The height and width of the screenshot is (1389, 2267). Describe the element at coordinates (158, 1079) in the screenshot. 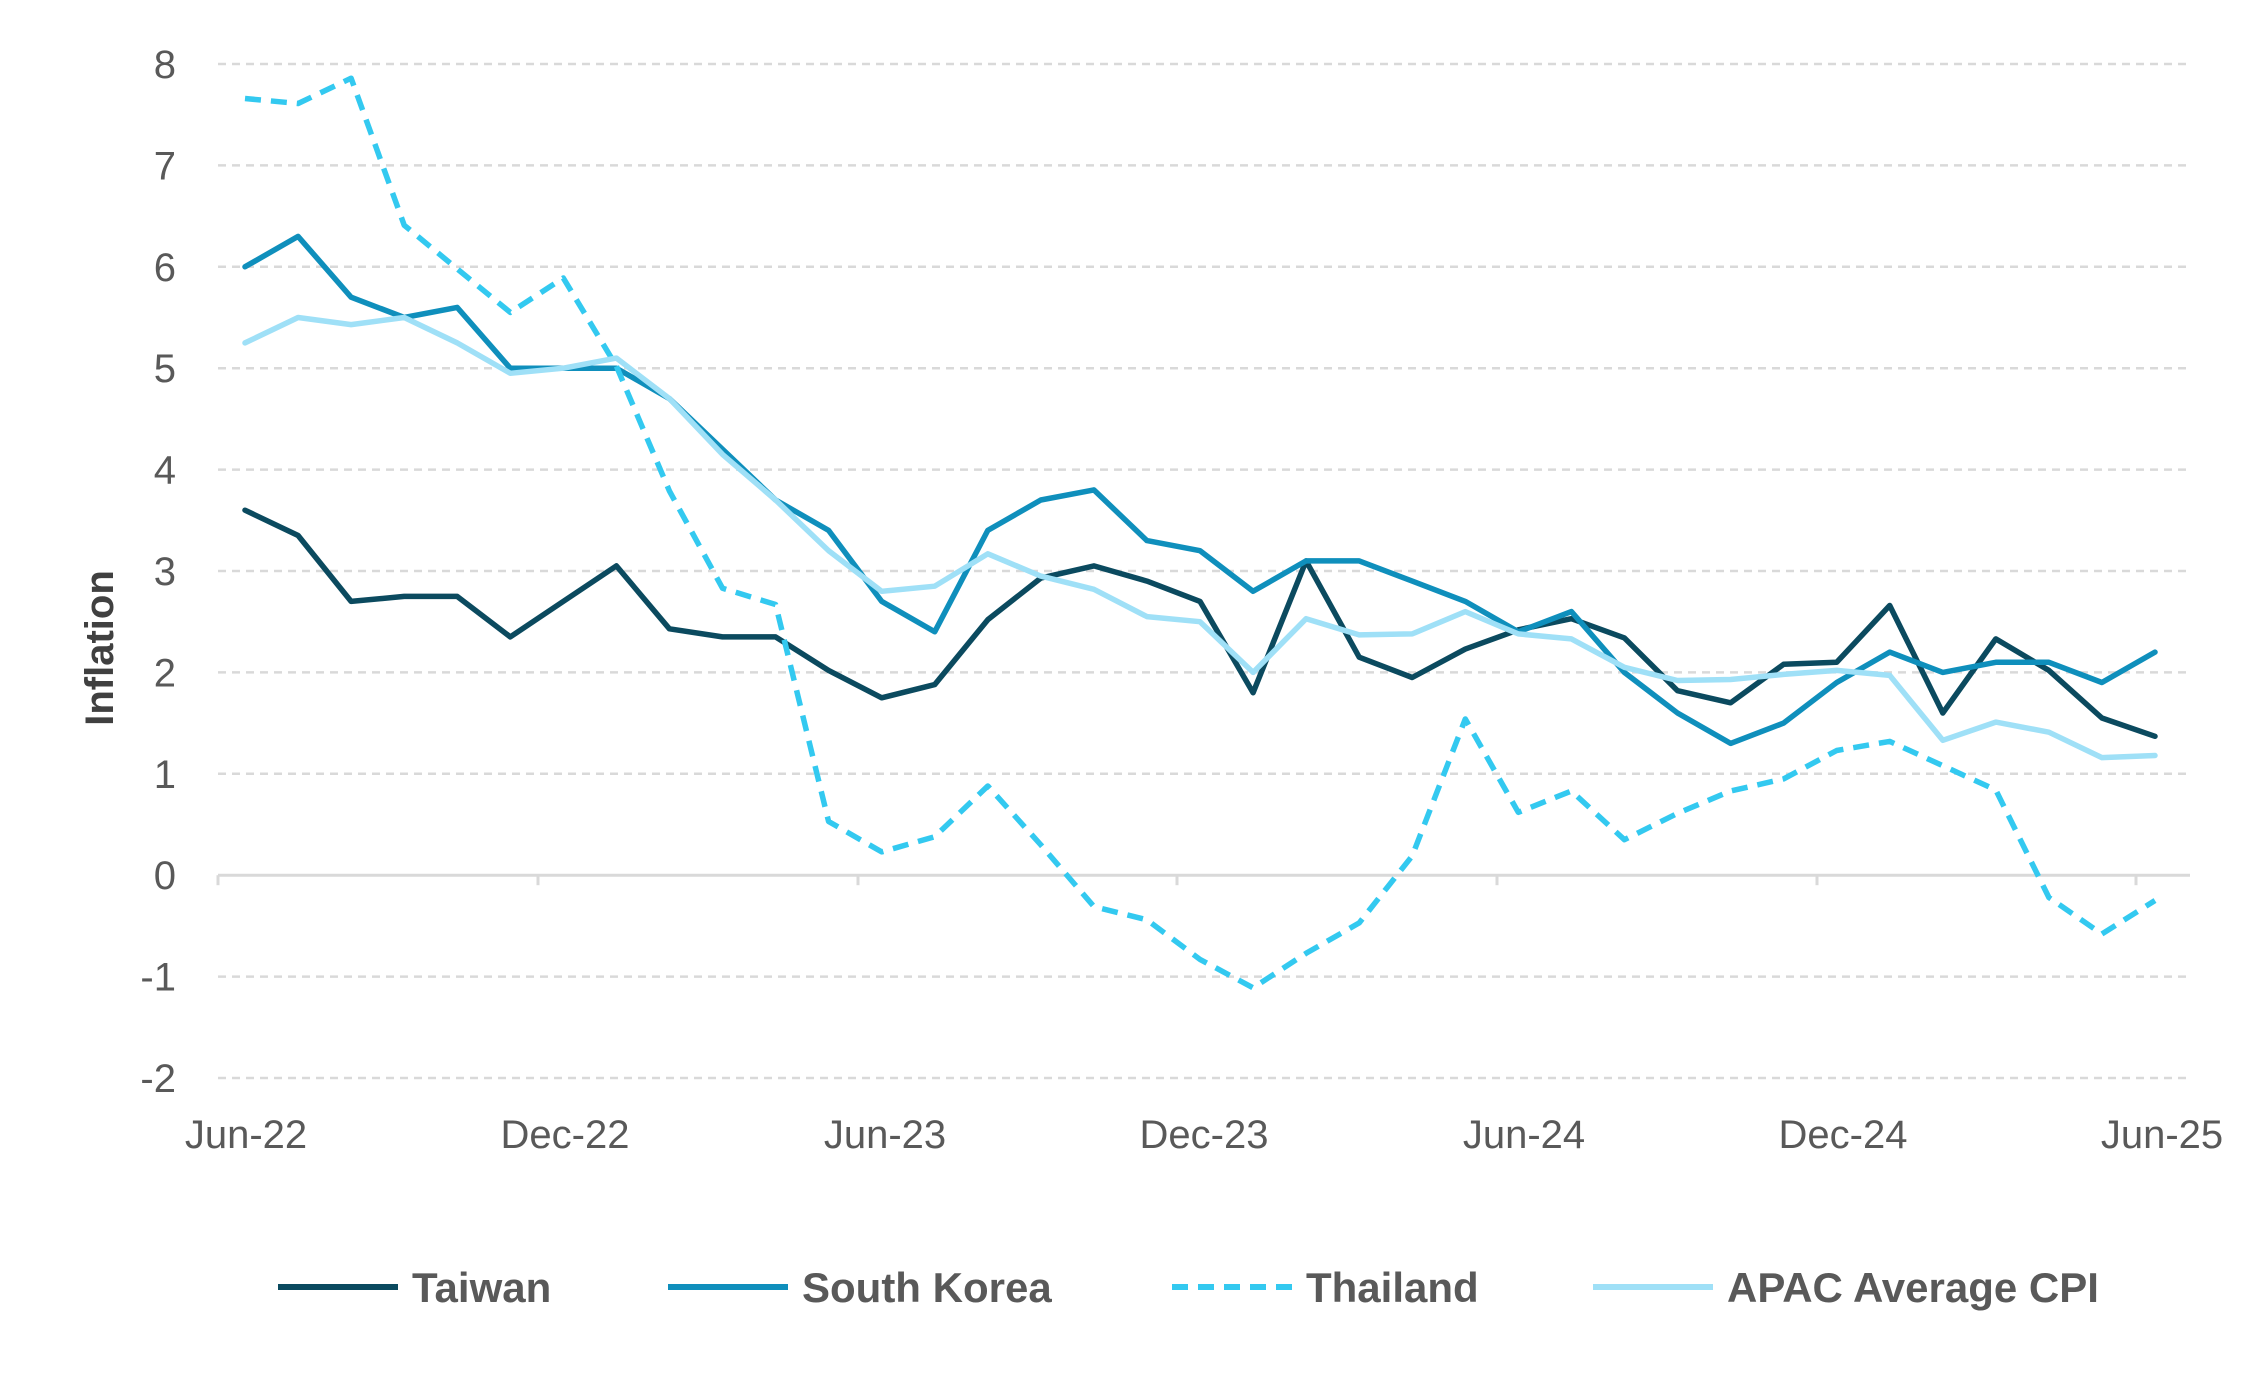

I see `y-tick-label: -2` at that location.